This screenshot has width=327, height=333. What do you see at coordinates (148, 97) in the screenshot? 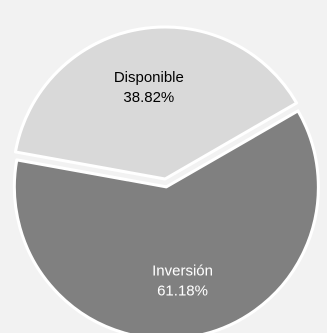
I see `slice-percent-disponible: 38.82%` at bounding box center [148, 97].